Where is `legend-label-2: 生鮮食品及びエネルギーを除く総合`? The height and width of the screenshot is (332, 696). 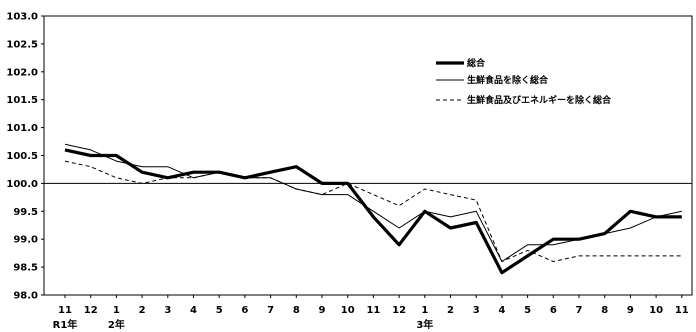 legend-label-2: 生鮮食品及びエネルギーを除く総合 is located at coordinates (539, 100).